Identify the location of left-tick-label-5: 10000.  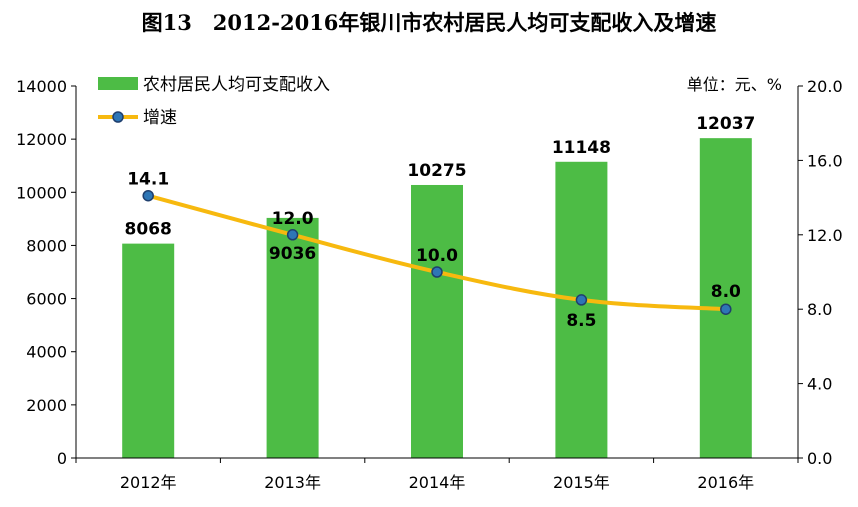
(41, 192).